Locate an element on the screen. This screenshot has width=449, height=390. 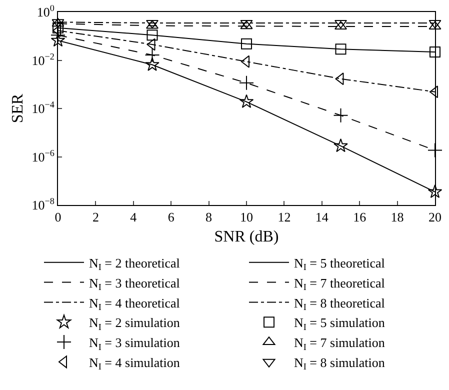
x-tick-label: 14 is located at coordinates (322, 217).